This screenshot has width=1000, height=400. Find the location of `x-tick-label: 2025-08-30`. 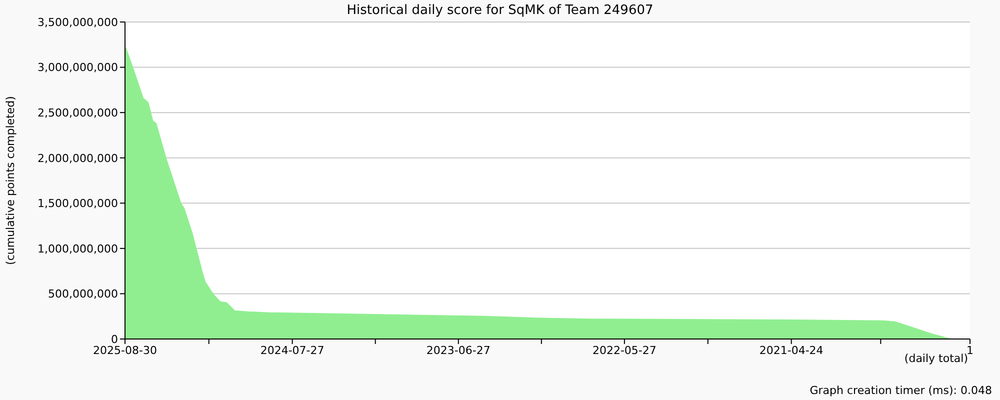

x-tick-label: 2025-08-30 is located at coordinates (125, 350).